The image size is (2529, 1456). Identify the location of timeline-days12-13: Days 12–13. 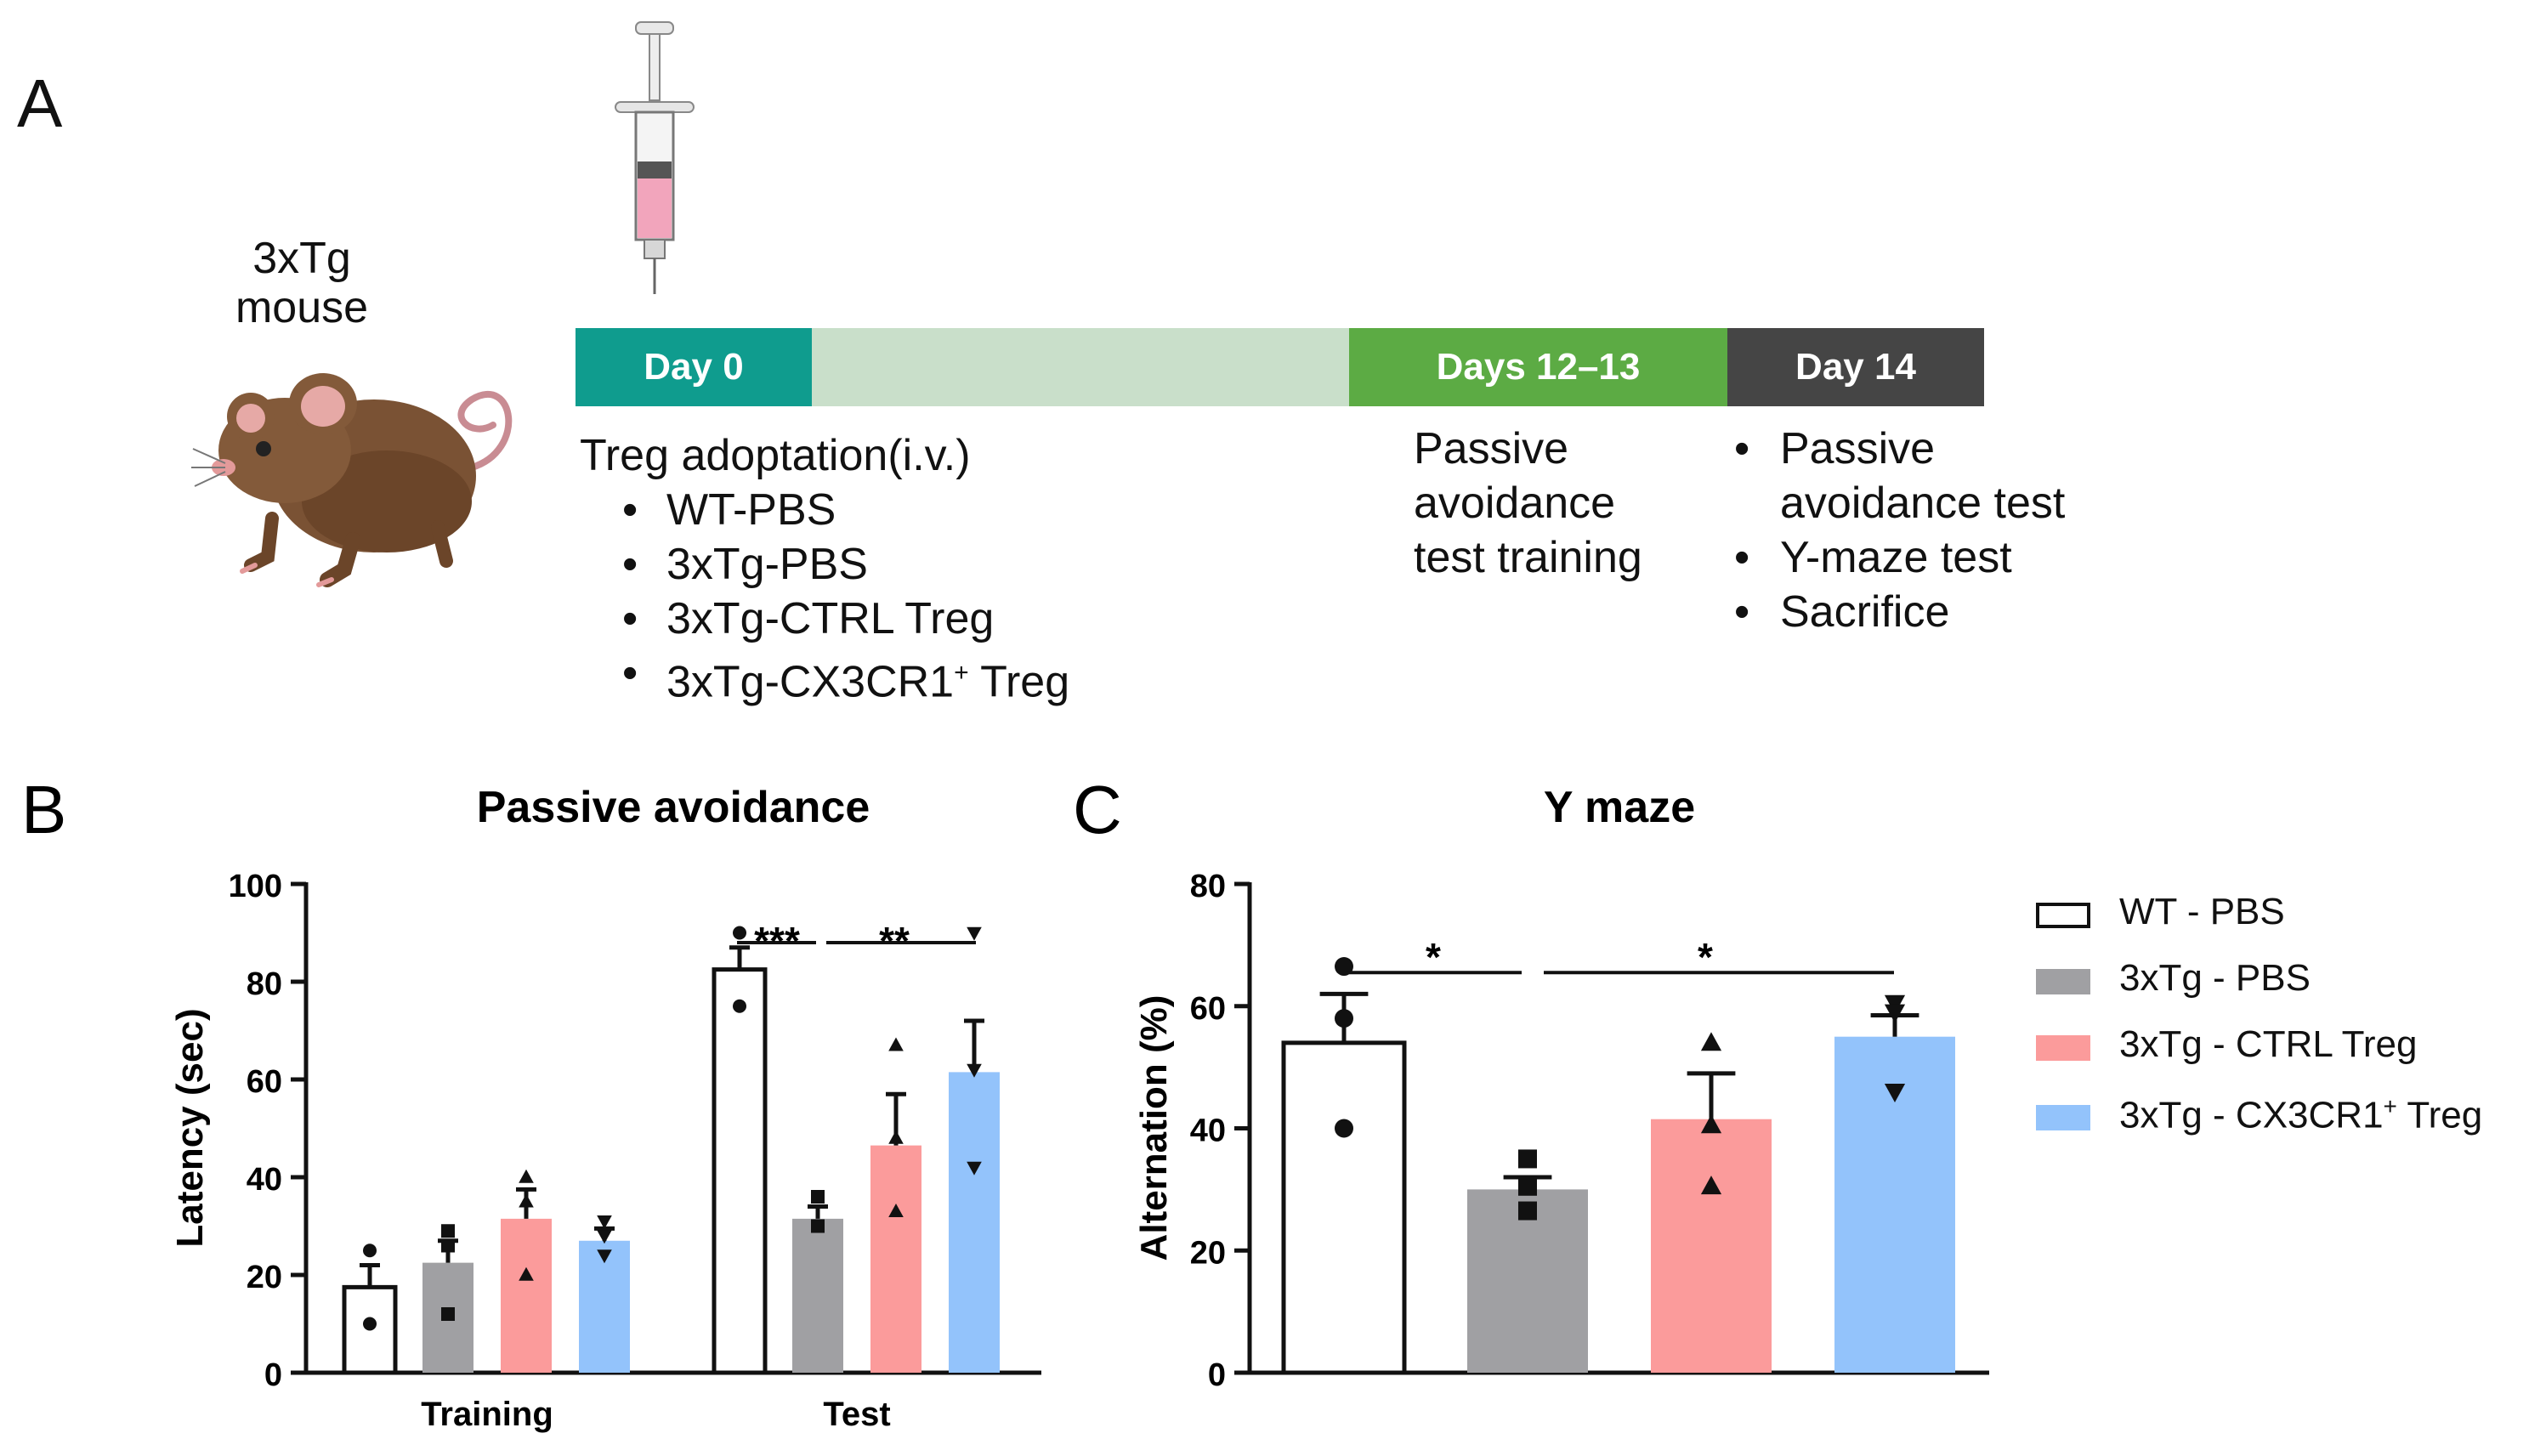
(1538, 367).